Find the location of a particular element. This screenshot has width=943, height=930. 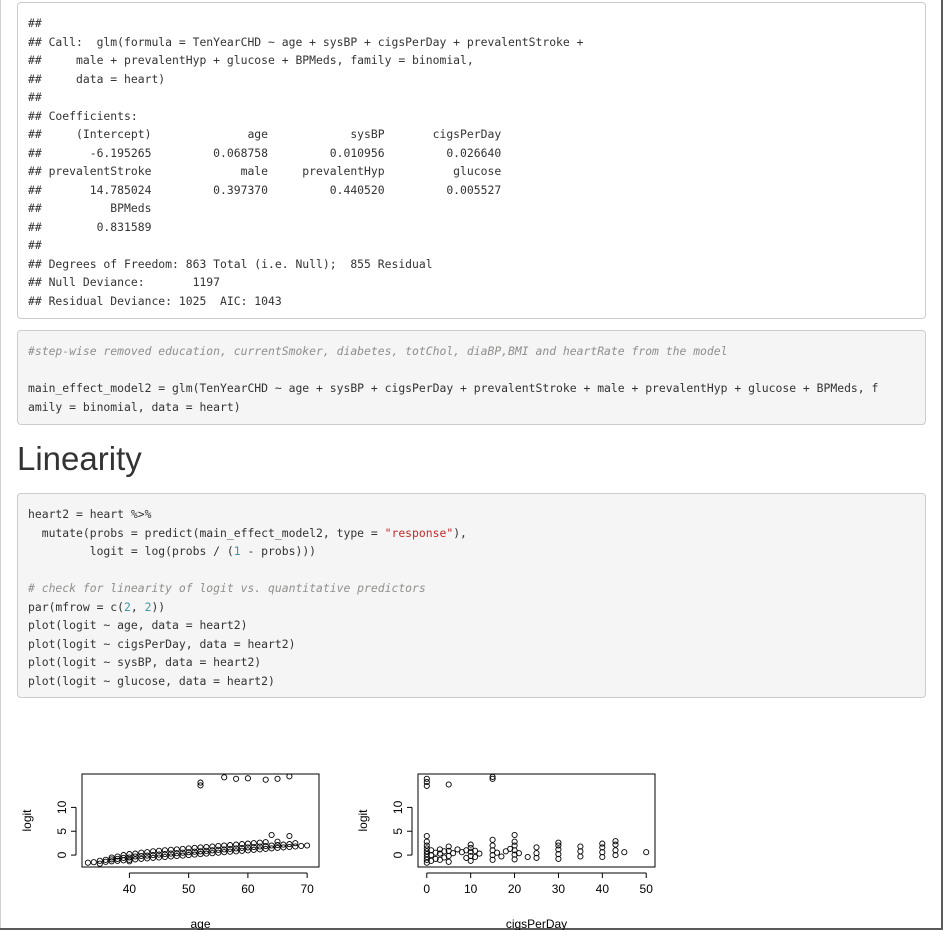

output-line: ## Residual Deviance: 1025 AIC: 1043 is located at coordinates (155, 300).